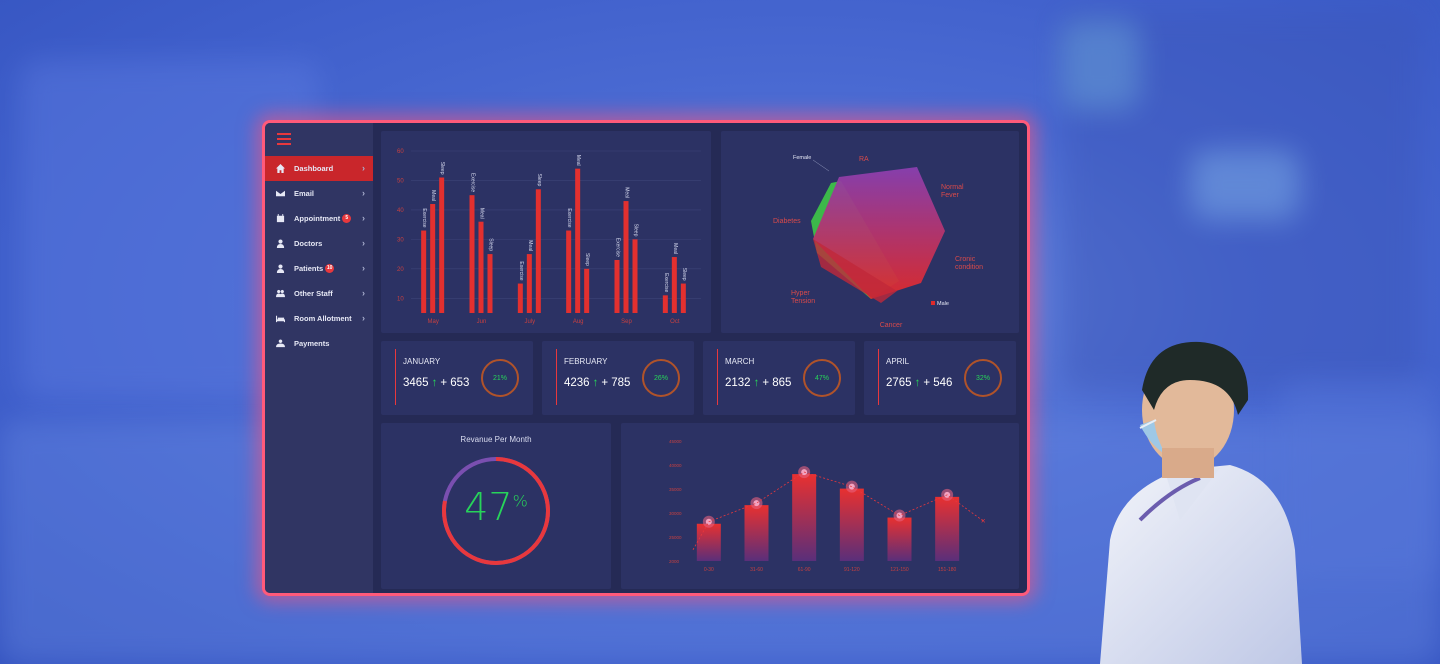 The width and height of the screenshot is (1440, 664). Describe the element at coordinates (675, 513) in the screenshot. I see `y-tick-label: 30000` at that location.